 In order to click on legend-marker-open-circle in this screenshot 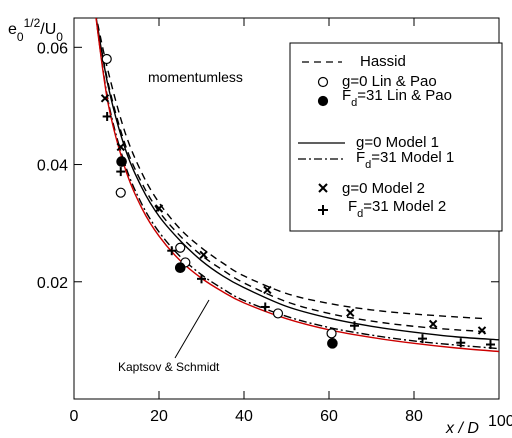, I will do `click(323, 82)`.